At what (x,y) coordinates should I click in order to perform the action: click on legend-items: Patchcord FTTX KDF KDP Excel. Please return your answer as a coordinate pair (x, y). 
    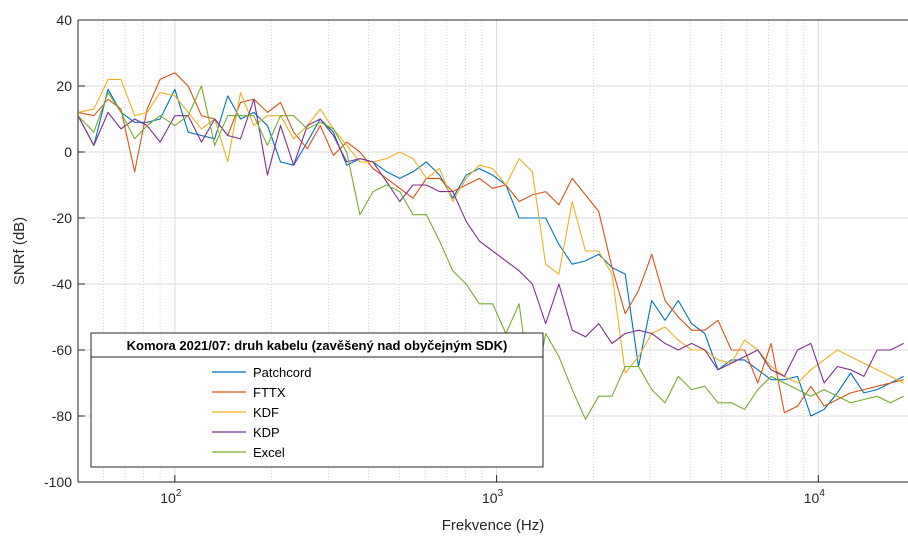
    Looking at the image, I should click on (262, 412).